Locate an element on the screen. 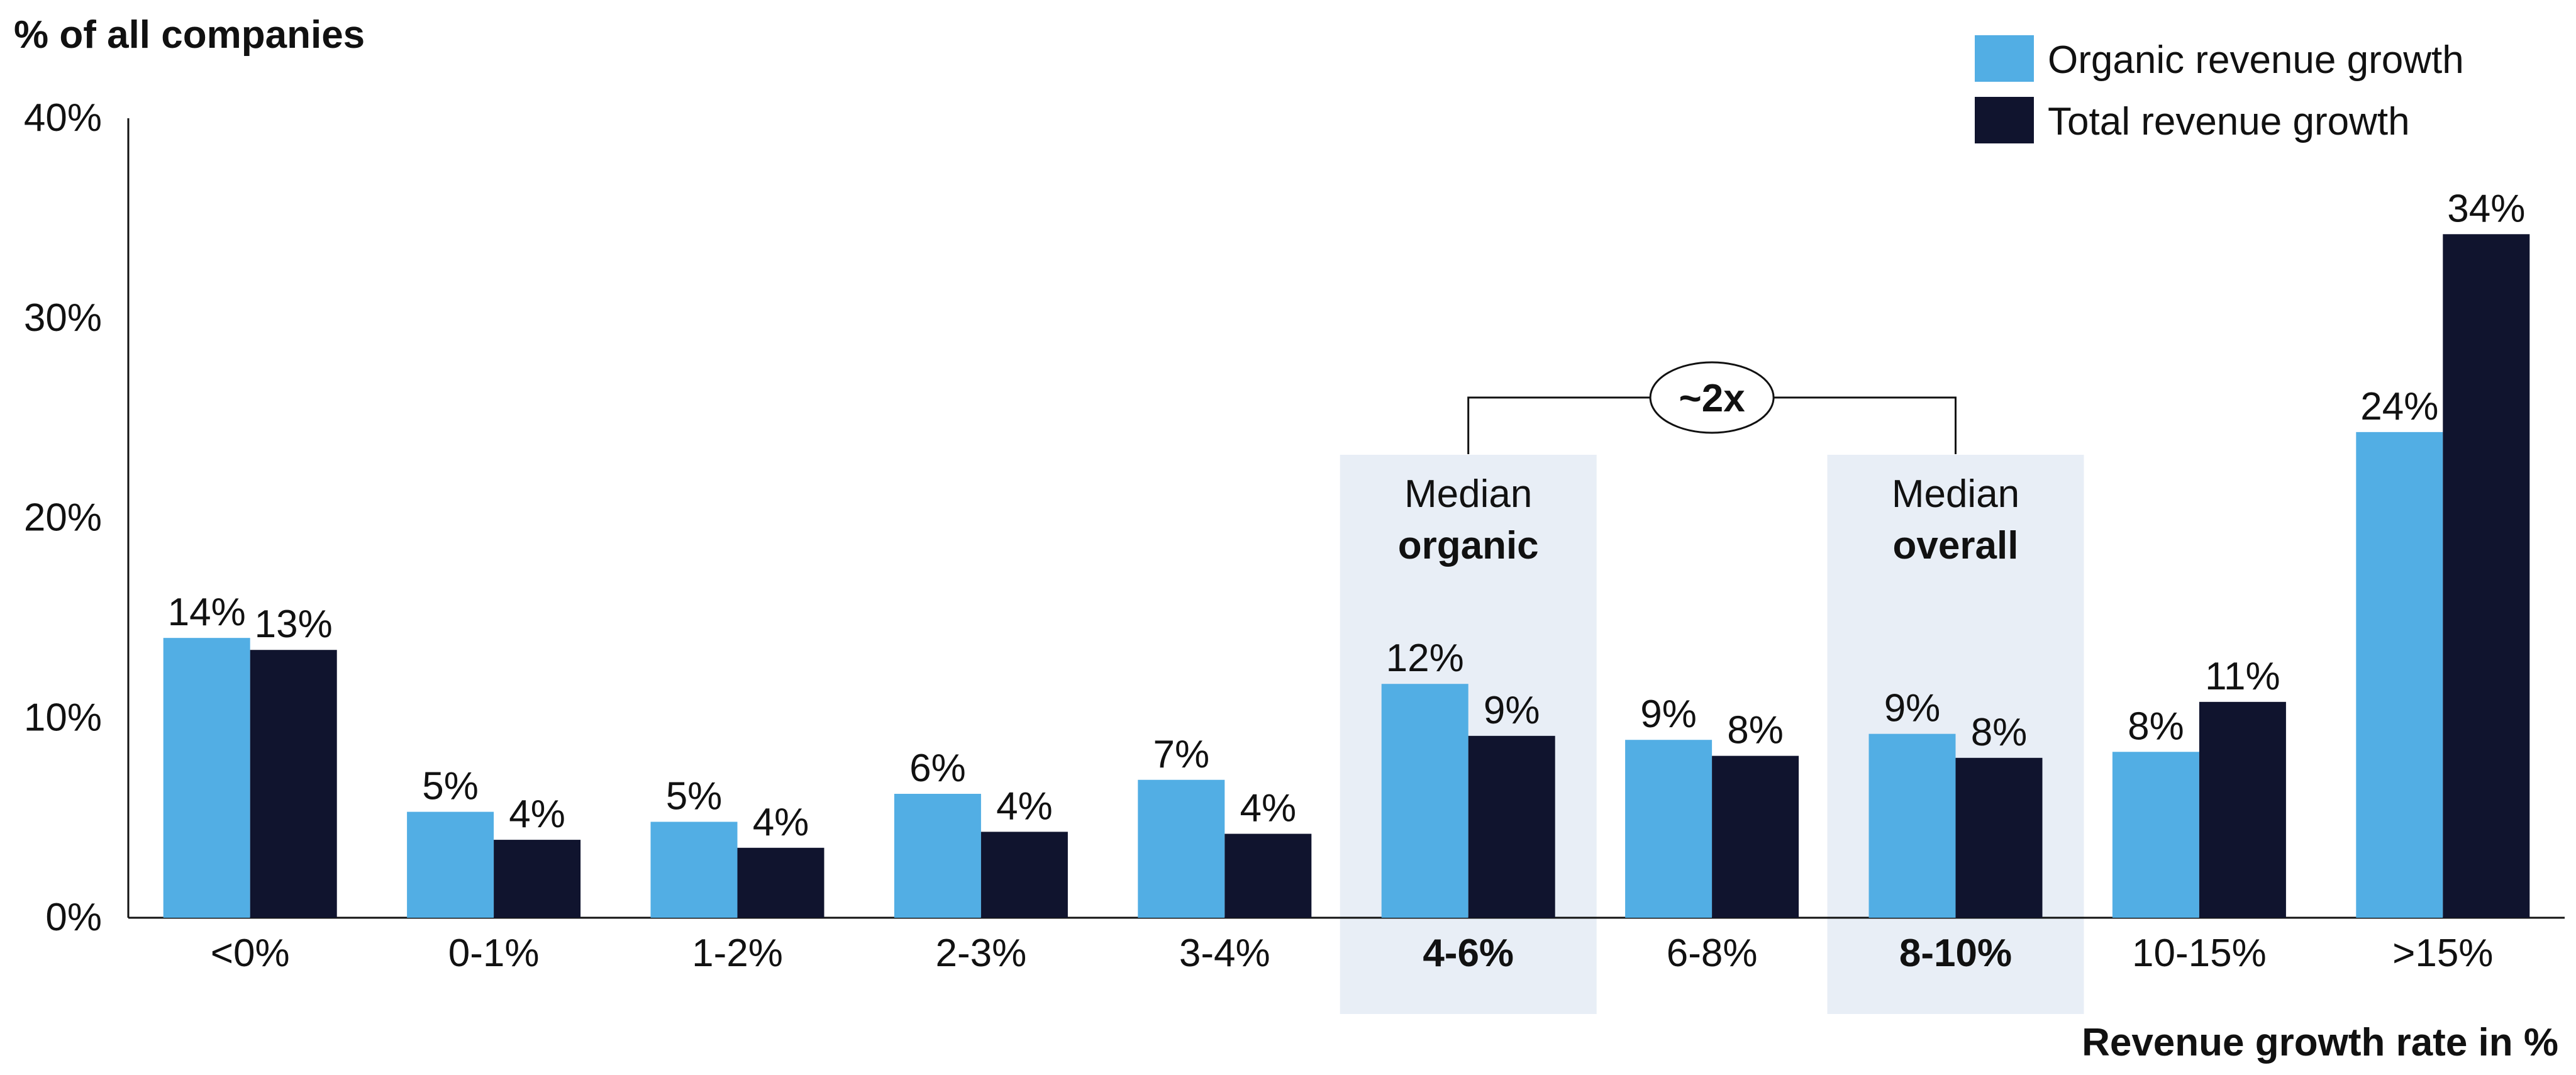 Image resolution: width=2576 pixels, height=1075 pixels. legend-label-total: Total revenue growth is located at coordinates (2229, 121).